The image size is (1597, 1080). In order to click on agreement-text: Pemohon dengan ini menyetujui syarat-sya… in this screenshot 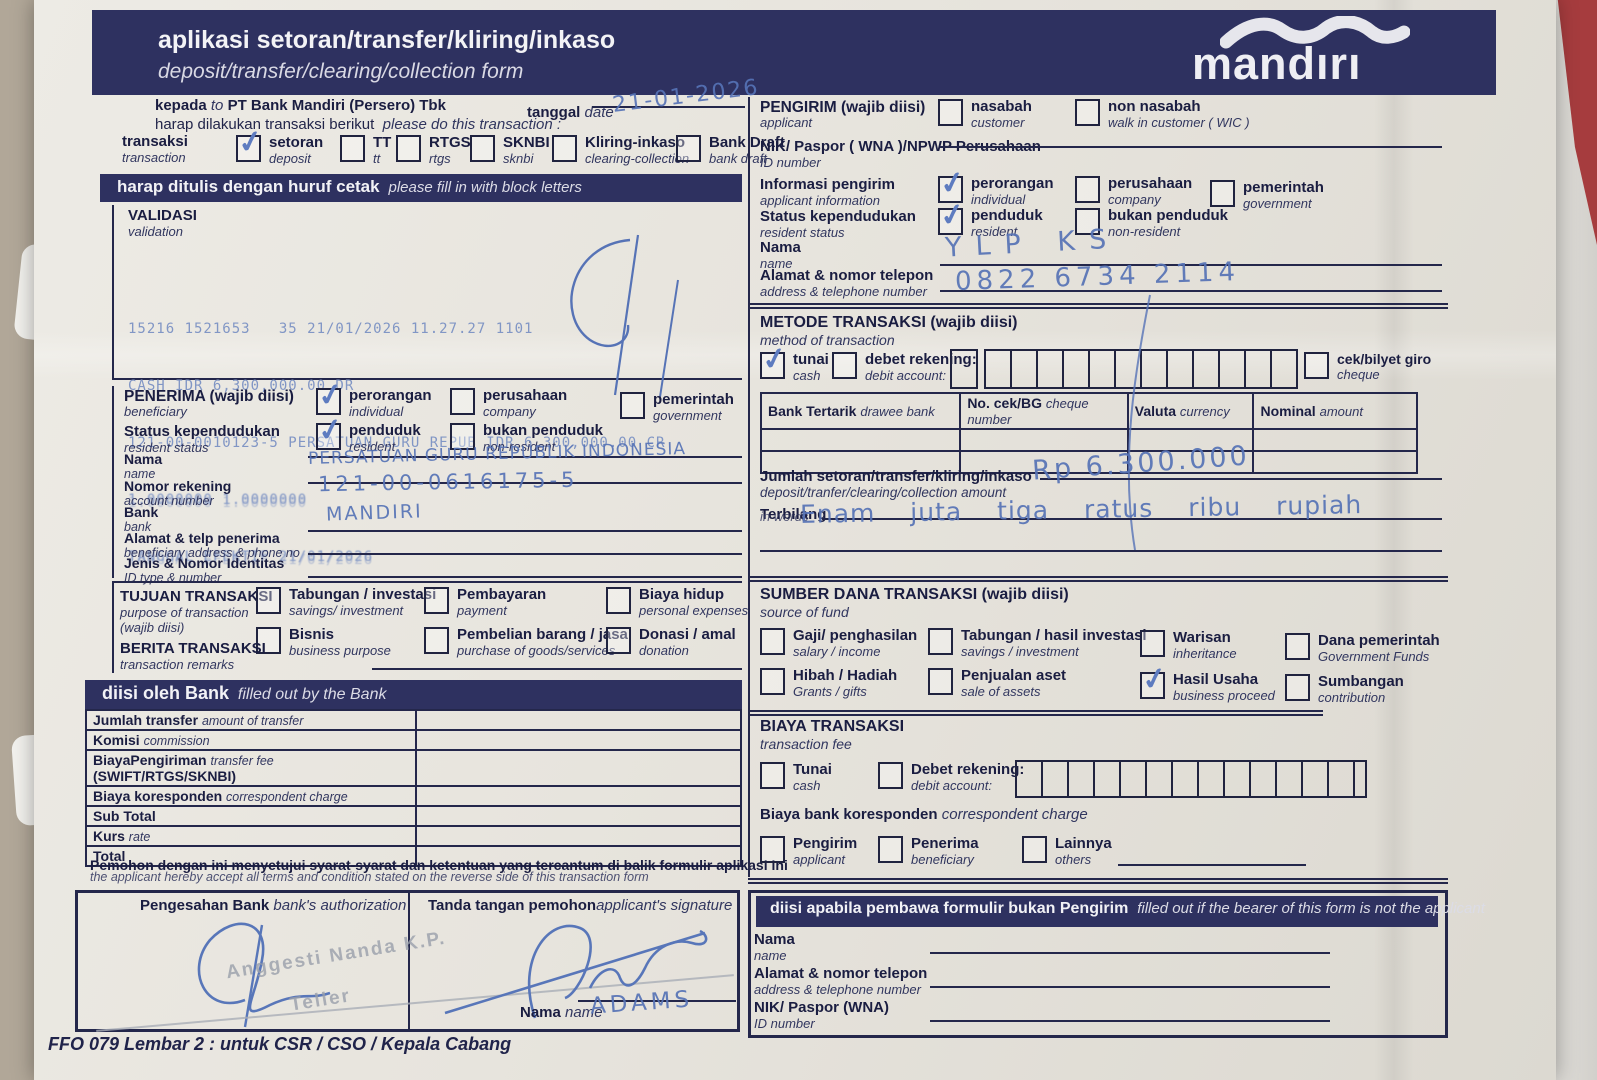, I will do `click(439, 870)`.